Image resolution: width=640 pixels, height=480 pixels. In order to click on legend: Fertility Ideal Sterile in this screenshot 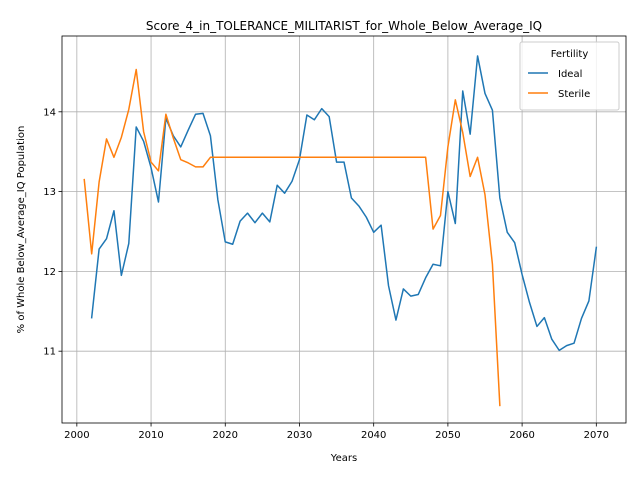, I will do `click(569, 76)`.